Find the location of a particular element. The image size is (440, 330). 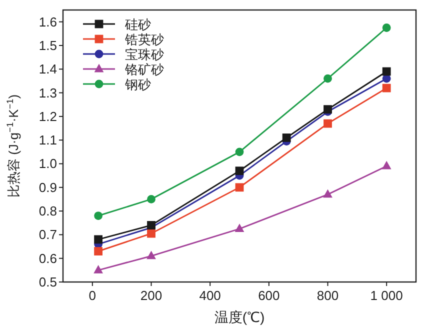

legend-label: 硅砂 is located at coordinates (137, 24).